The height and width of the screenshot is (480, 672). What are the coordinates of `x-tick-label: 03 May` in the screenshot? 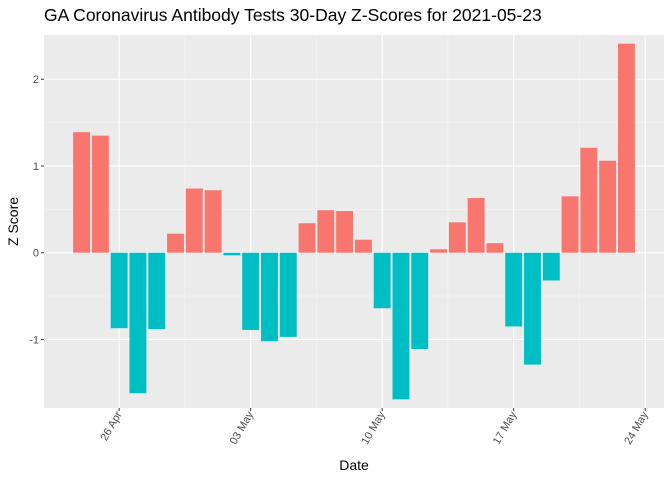 It's located at (242, 428).